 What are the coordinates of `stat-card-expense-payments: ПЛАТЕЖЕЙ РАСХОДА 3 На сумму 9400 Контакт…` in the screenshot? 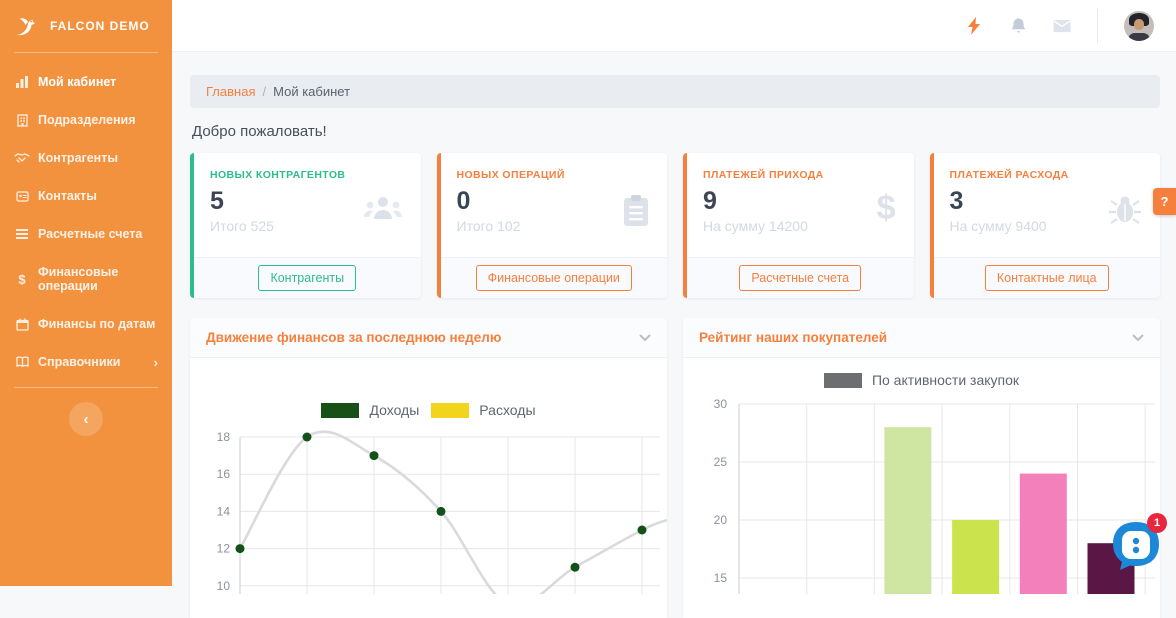 It's located at (1045, 225).